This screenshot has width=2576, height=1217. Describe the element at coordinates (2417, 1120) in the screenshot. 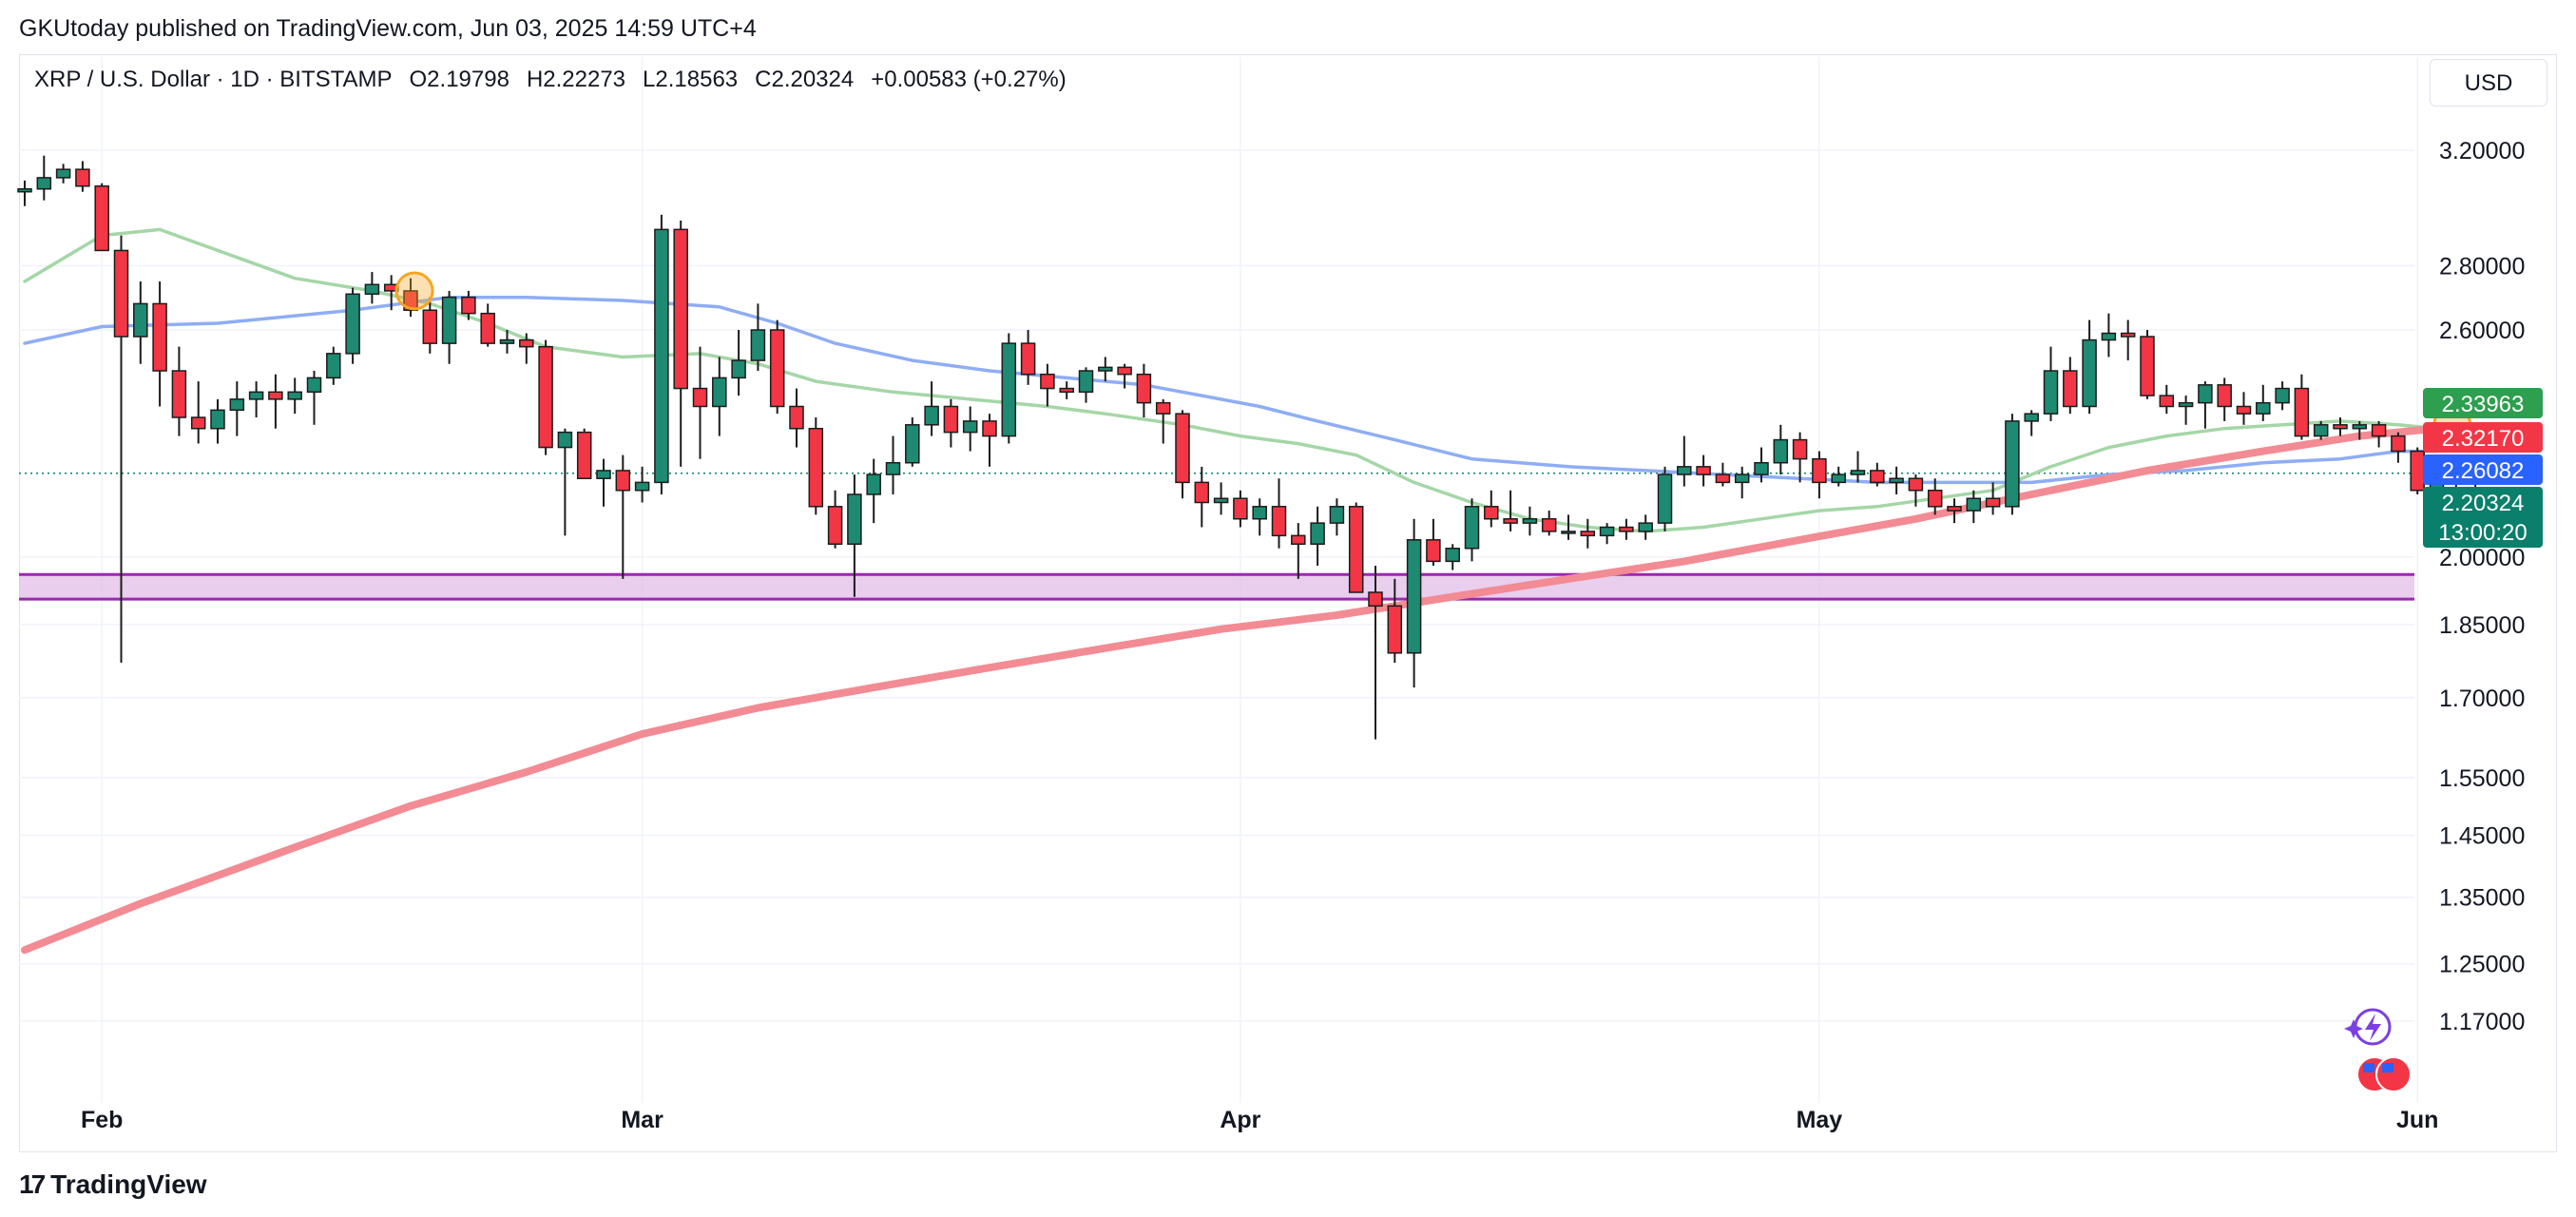

I see `x-tick-label: Jun` at that location.